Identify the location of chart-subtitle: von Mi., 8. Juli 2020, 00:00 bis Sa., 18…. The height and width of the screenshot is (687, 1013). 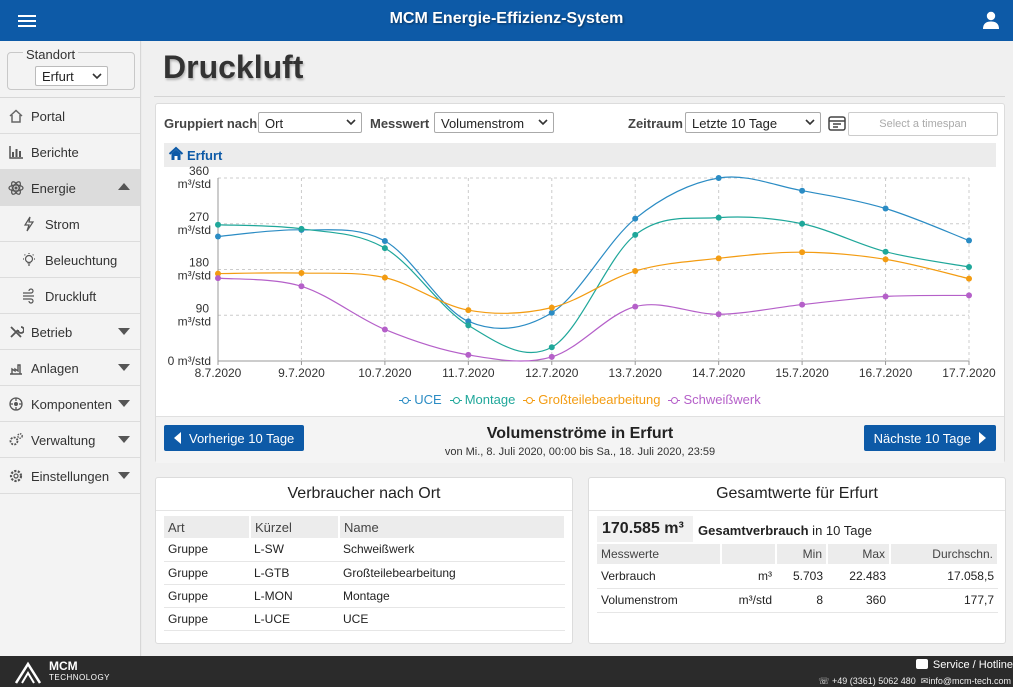
(580, 452).